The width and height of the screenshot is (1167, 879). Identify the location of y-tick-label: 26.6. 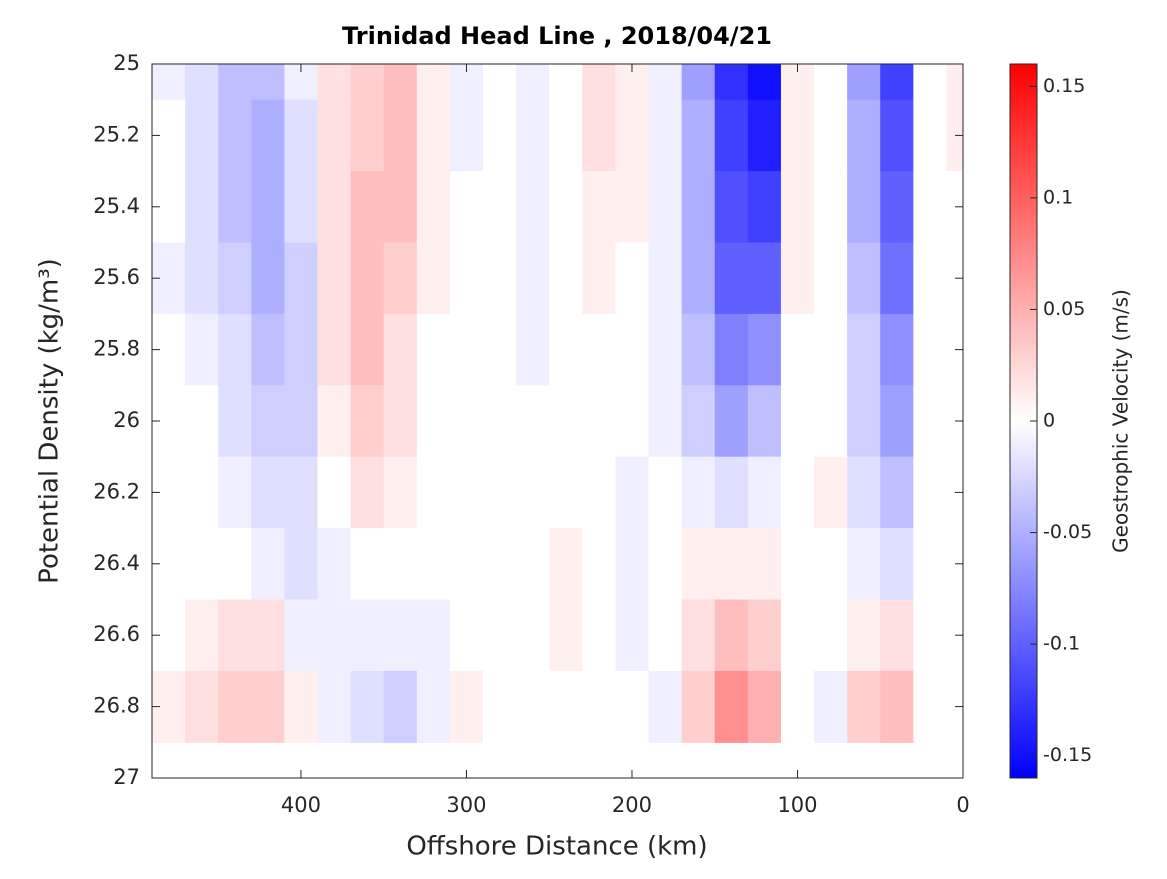
(116, 634).